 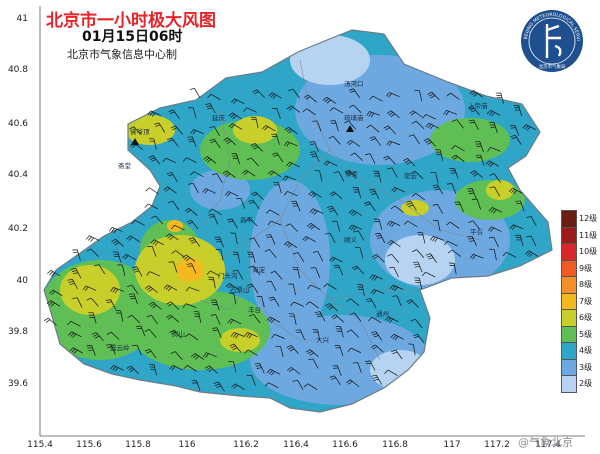 What do you see at coordinates (576, 317) in the screenshot?
I see `legend-swatch: 6级` at bounding box center [576, 317].